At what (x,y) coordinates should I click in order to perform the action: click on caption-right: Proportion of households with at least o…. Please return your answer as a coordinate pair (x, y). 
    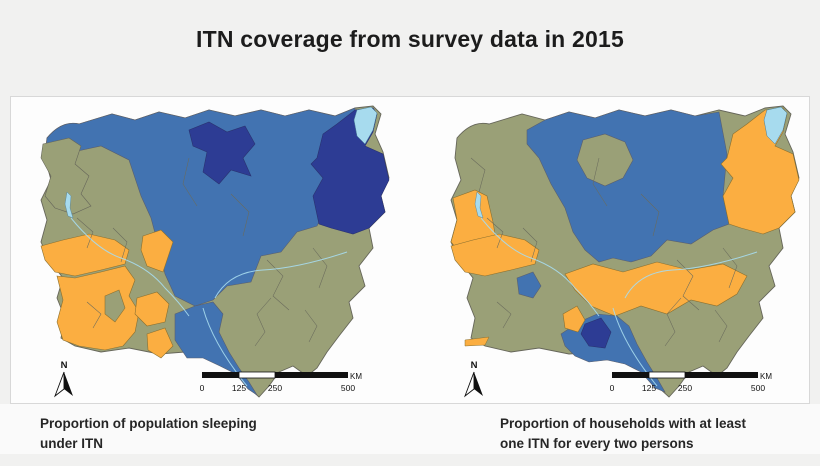
    Looking at the image, I should click on (660, 434).